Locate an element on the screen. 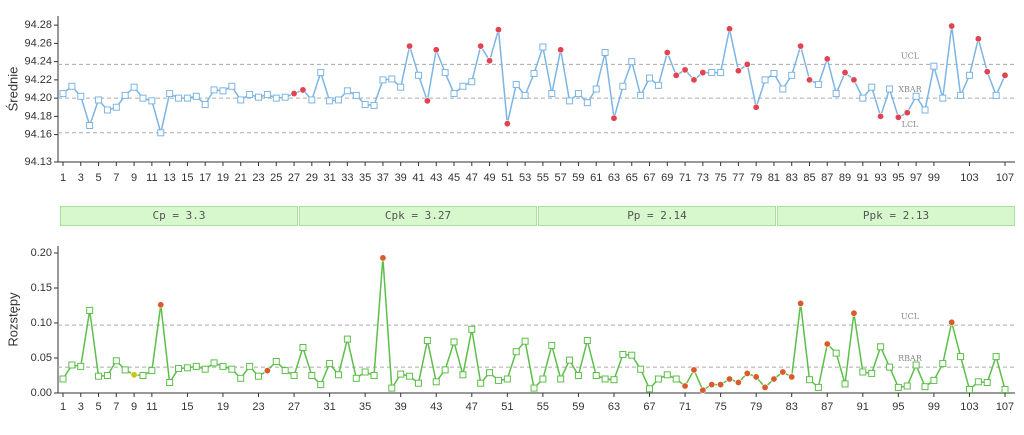 The height and width of the screenshot is (435, 1024). x-tick-label: 41 is located at coordinates (418, 178).